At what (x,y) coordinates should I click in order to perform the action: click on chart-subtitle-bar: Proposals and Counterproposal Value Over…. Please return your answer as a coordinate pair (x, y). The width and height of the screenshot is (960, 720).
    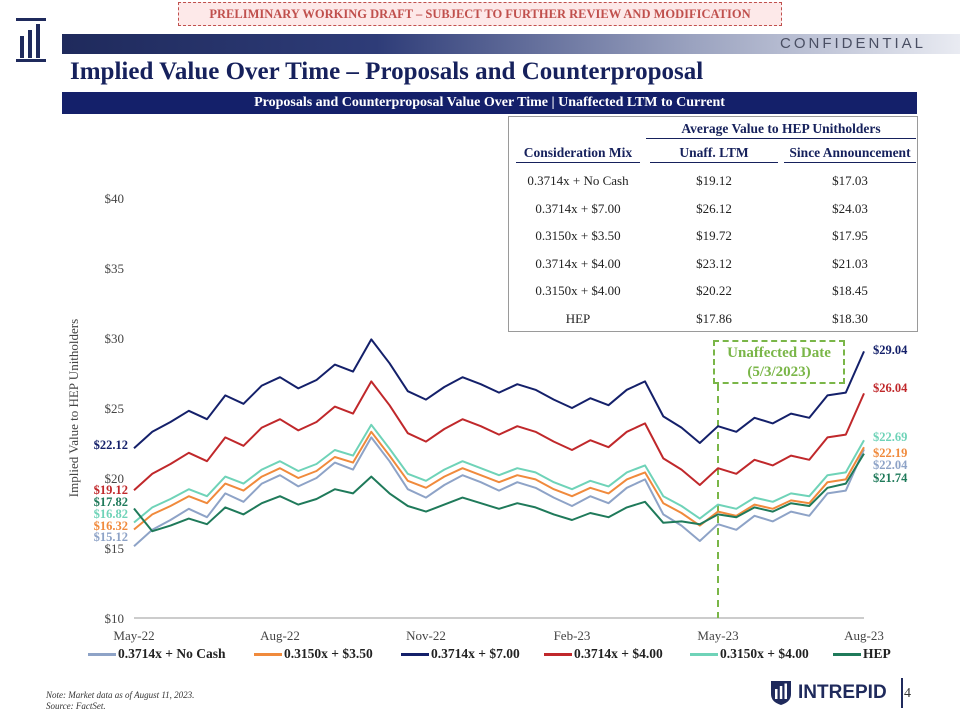
    Looking at the image, I should click on (489, 103).